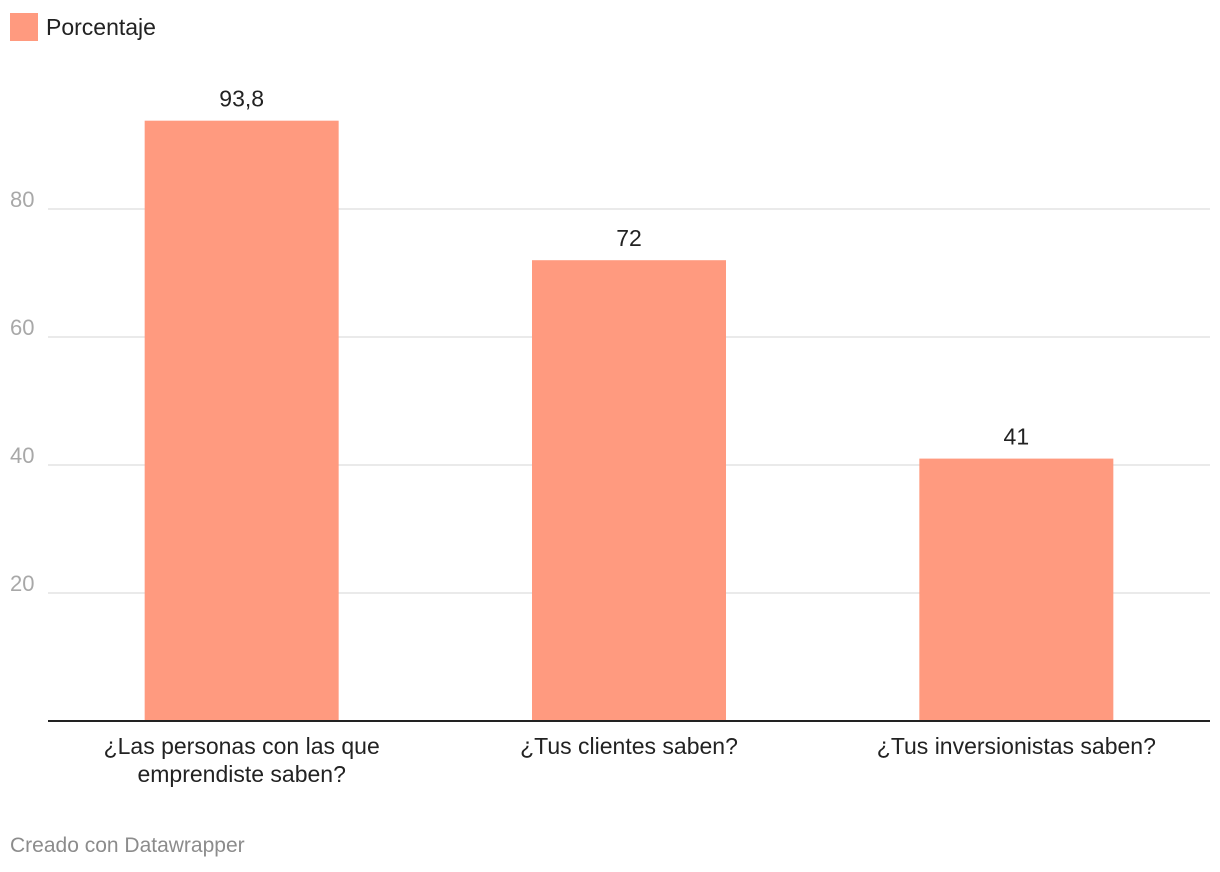 The width and height of the screenshot is (1220, 872). What do you see at coordinates (241, 99) in the screenshot?
I see `bar-value-label: 93,8` at bounding box center [241, 99].